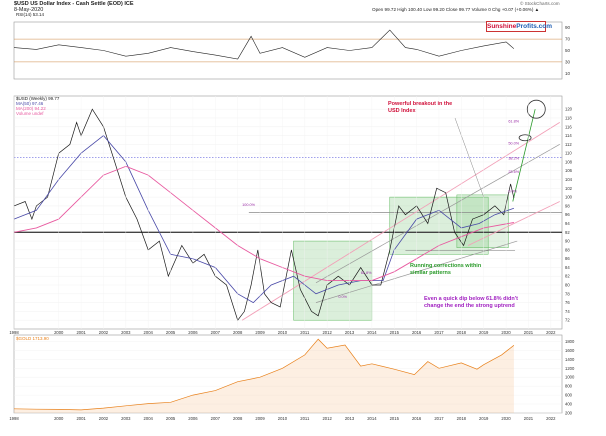  What do you see at coordinates (568, 73) in the screenshot?
I see `rsi-tick-10: 10` at bounding box center [568, 73].